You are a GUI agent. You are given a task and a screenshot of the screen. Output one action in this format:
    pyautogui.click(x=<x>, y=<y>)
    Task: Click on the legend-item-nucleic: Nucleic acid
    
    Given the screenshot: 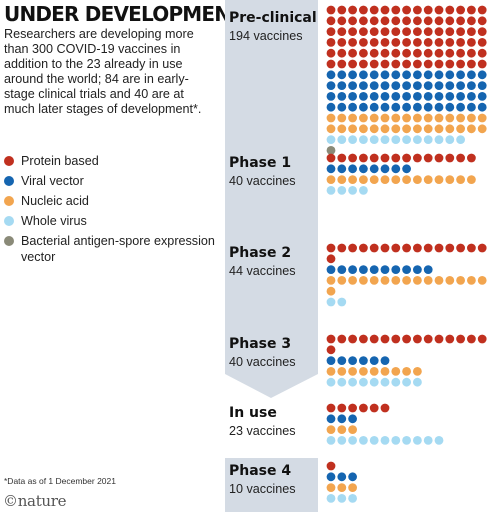 What is the action you would take?
    pyautogui.click(x=112, y=201)
    